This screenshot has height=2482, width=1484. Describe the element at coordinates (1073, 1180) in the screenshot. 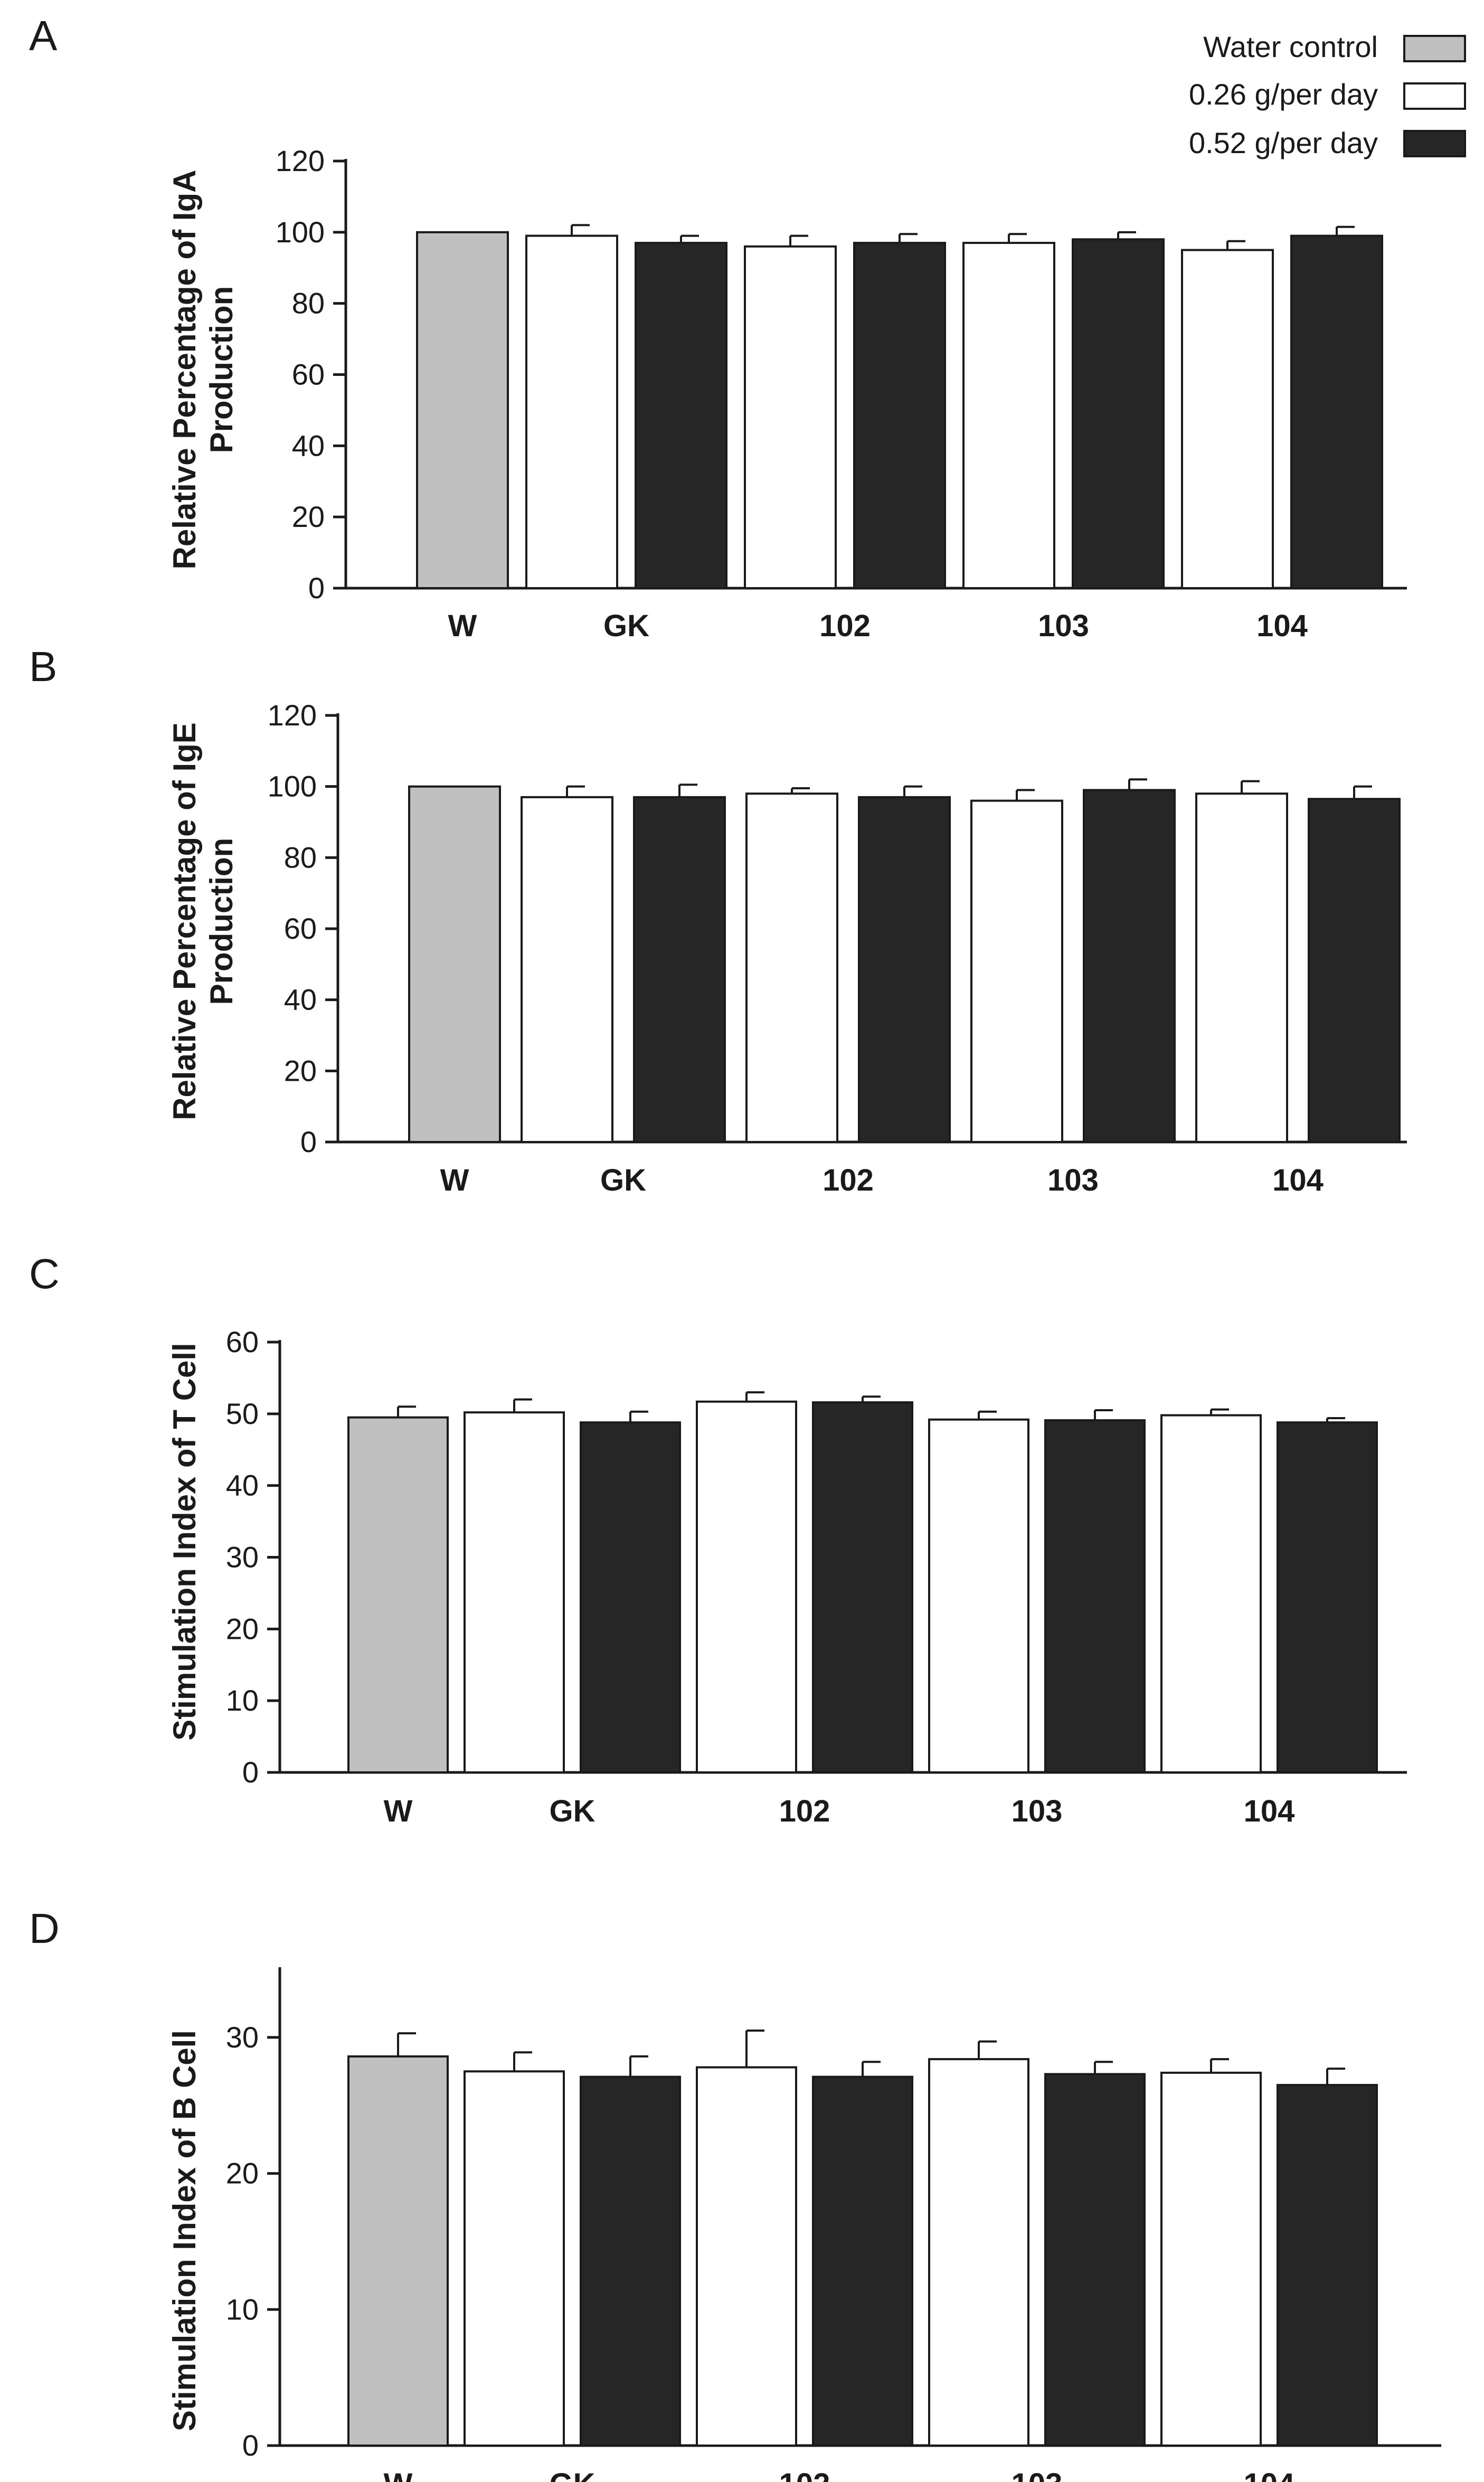

I see `panel-b-category-label: 103` at that location.